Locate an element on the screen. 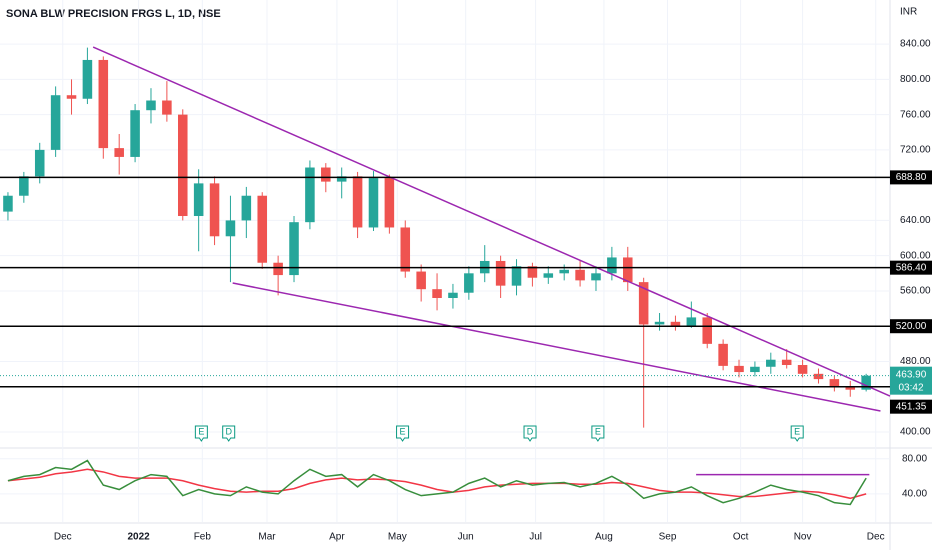 The image size is (932, 550). countdown: 03:42 is located at coordinates (910, 387).